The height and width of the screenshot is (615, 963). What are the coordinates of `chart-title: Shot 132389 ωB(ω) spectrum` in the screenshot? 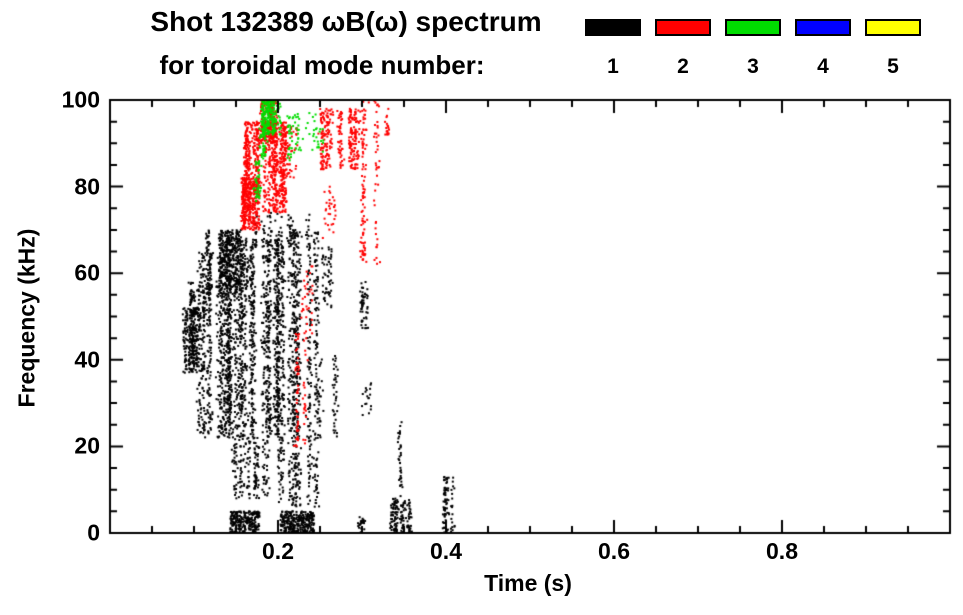 It's located at (346, 21).